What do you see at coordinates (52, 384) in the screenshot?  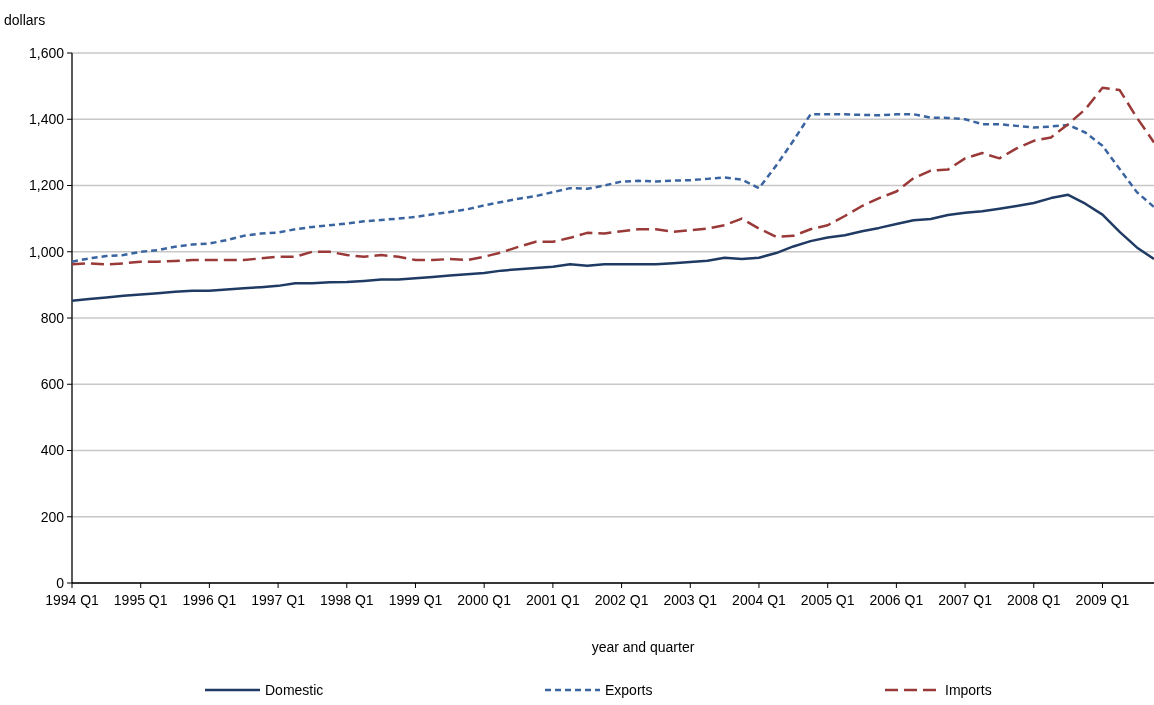 I see `y-tick-label: 600` at bounding box center [52, 384].